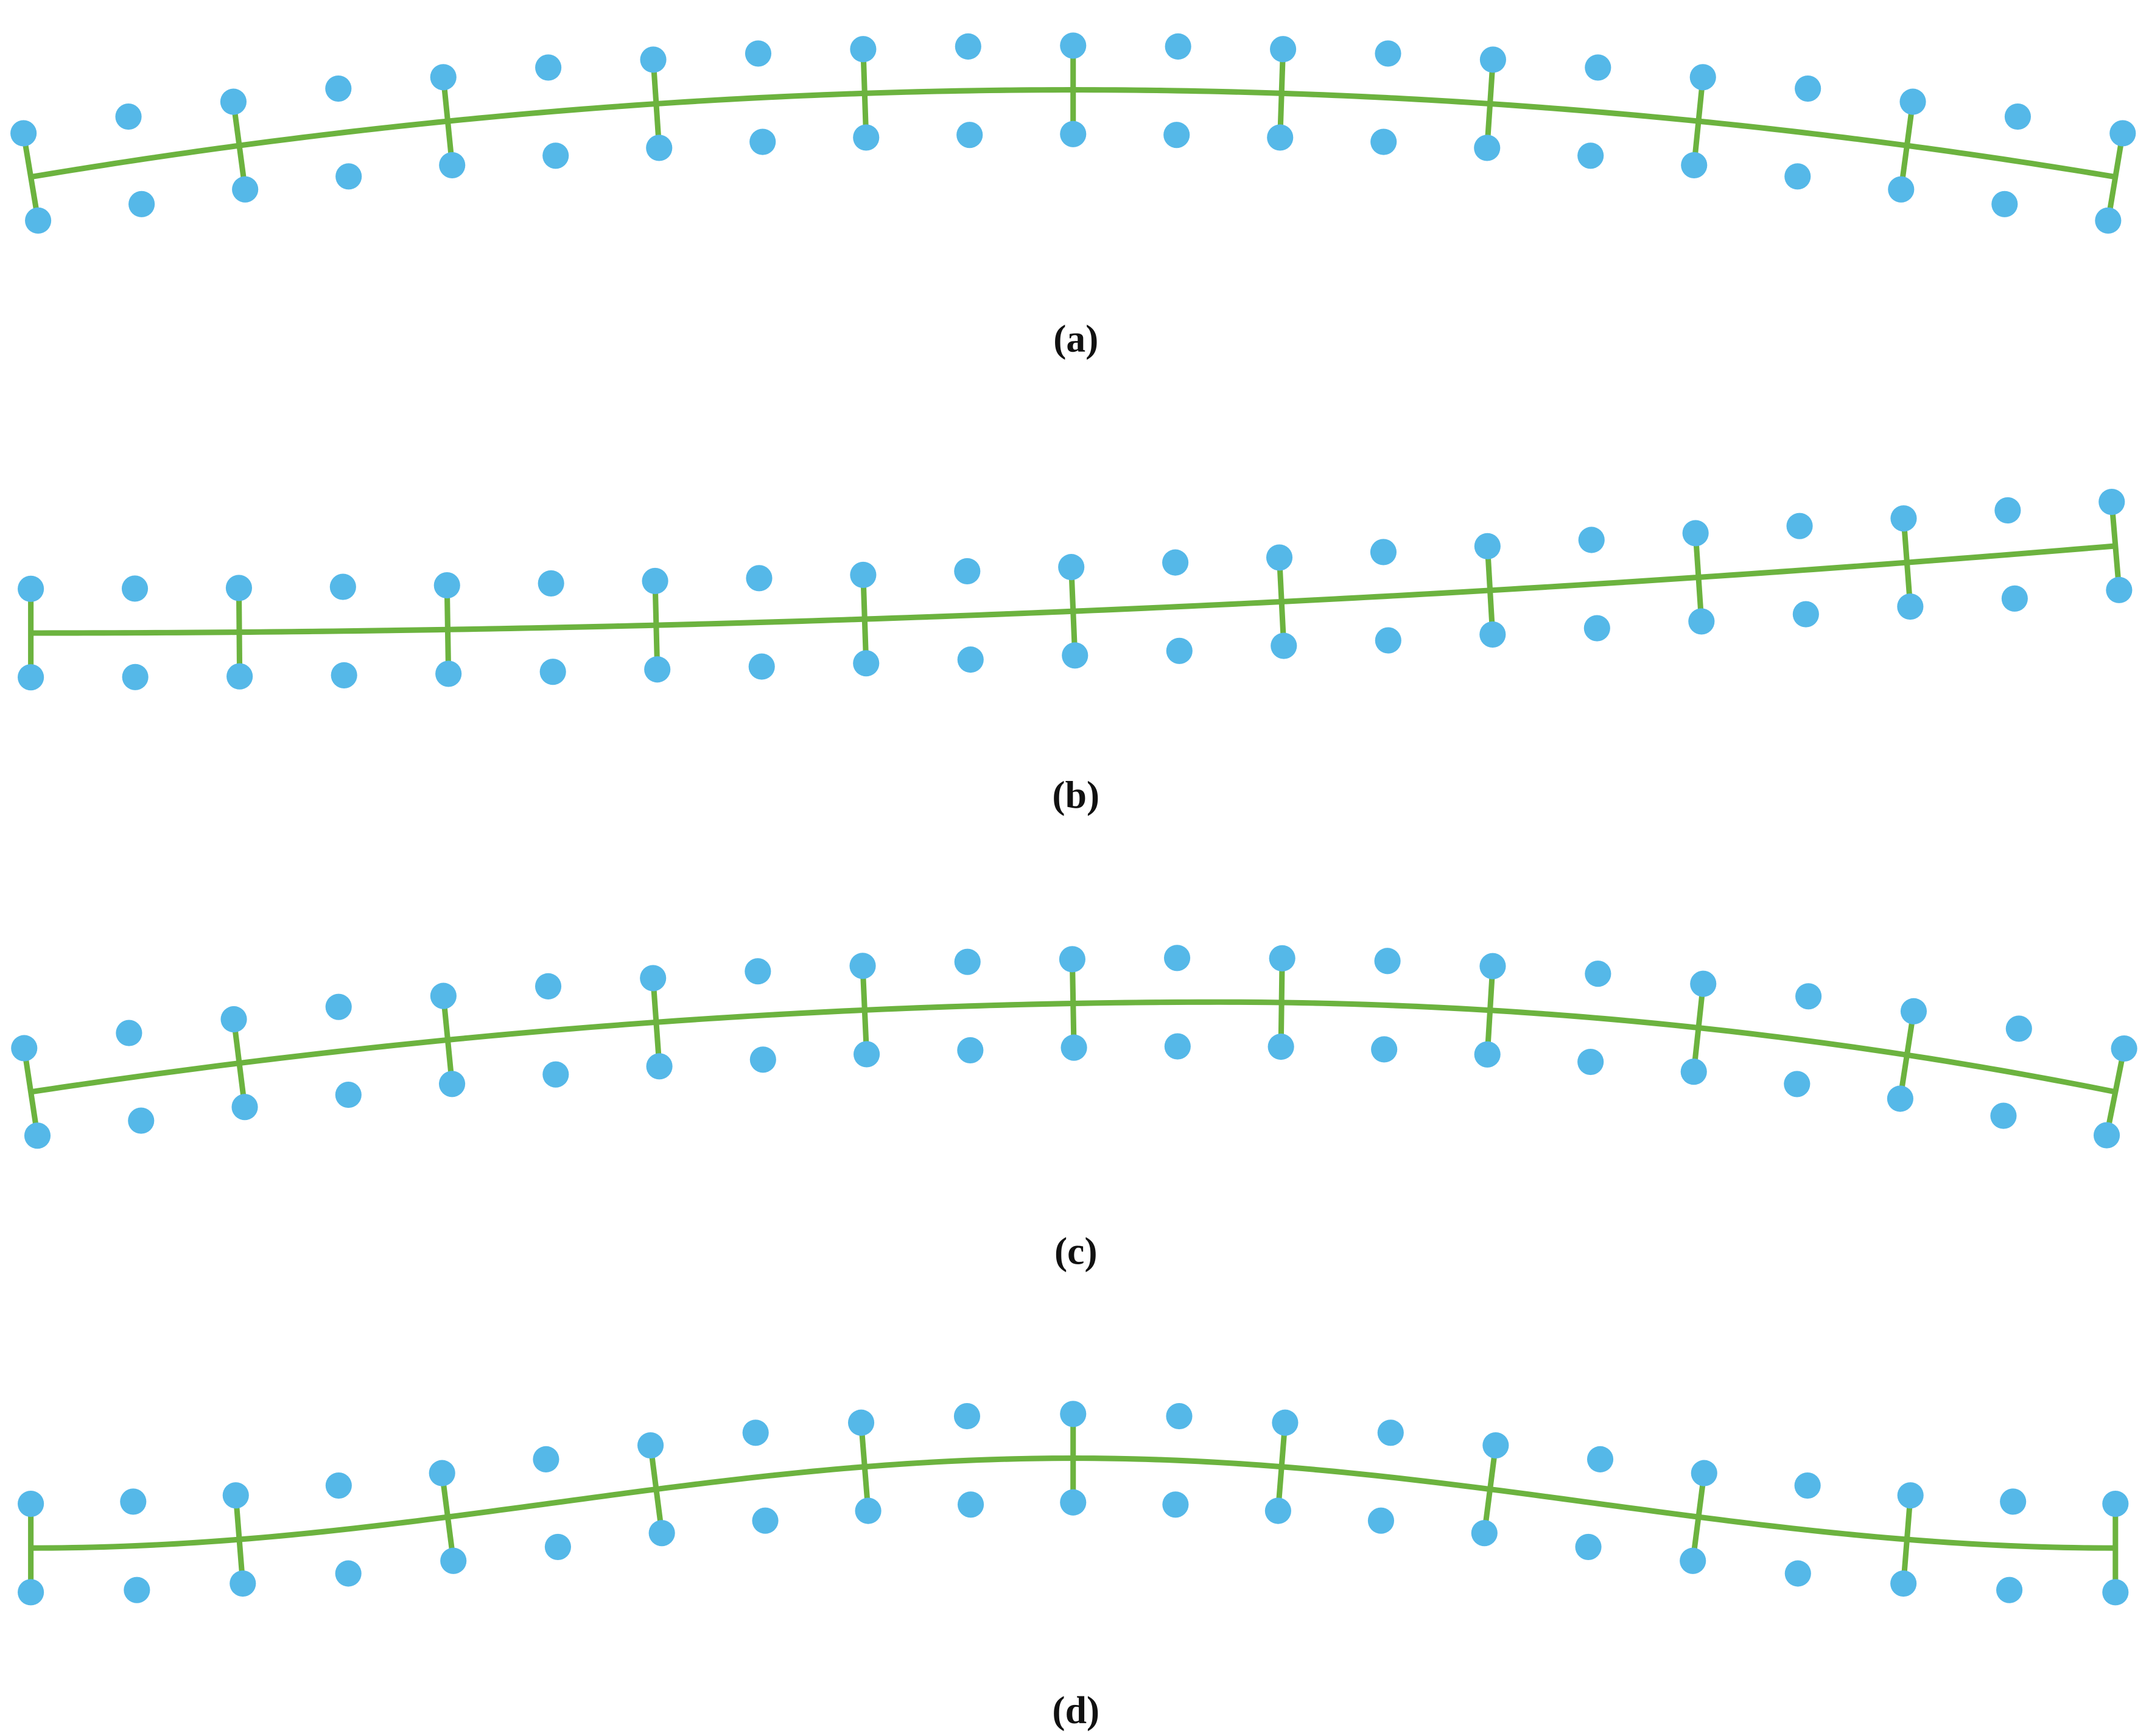 Image resolution: width=2149 pixels, height=1736 pixels. I want to click on panel-label: (c), so click(1076, 1250).